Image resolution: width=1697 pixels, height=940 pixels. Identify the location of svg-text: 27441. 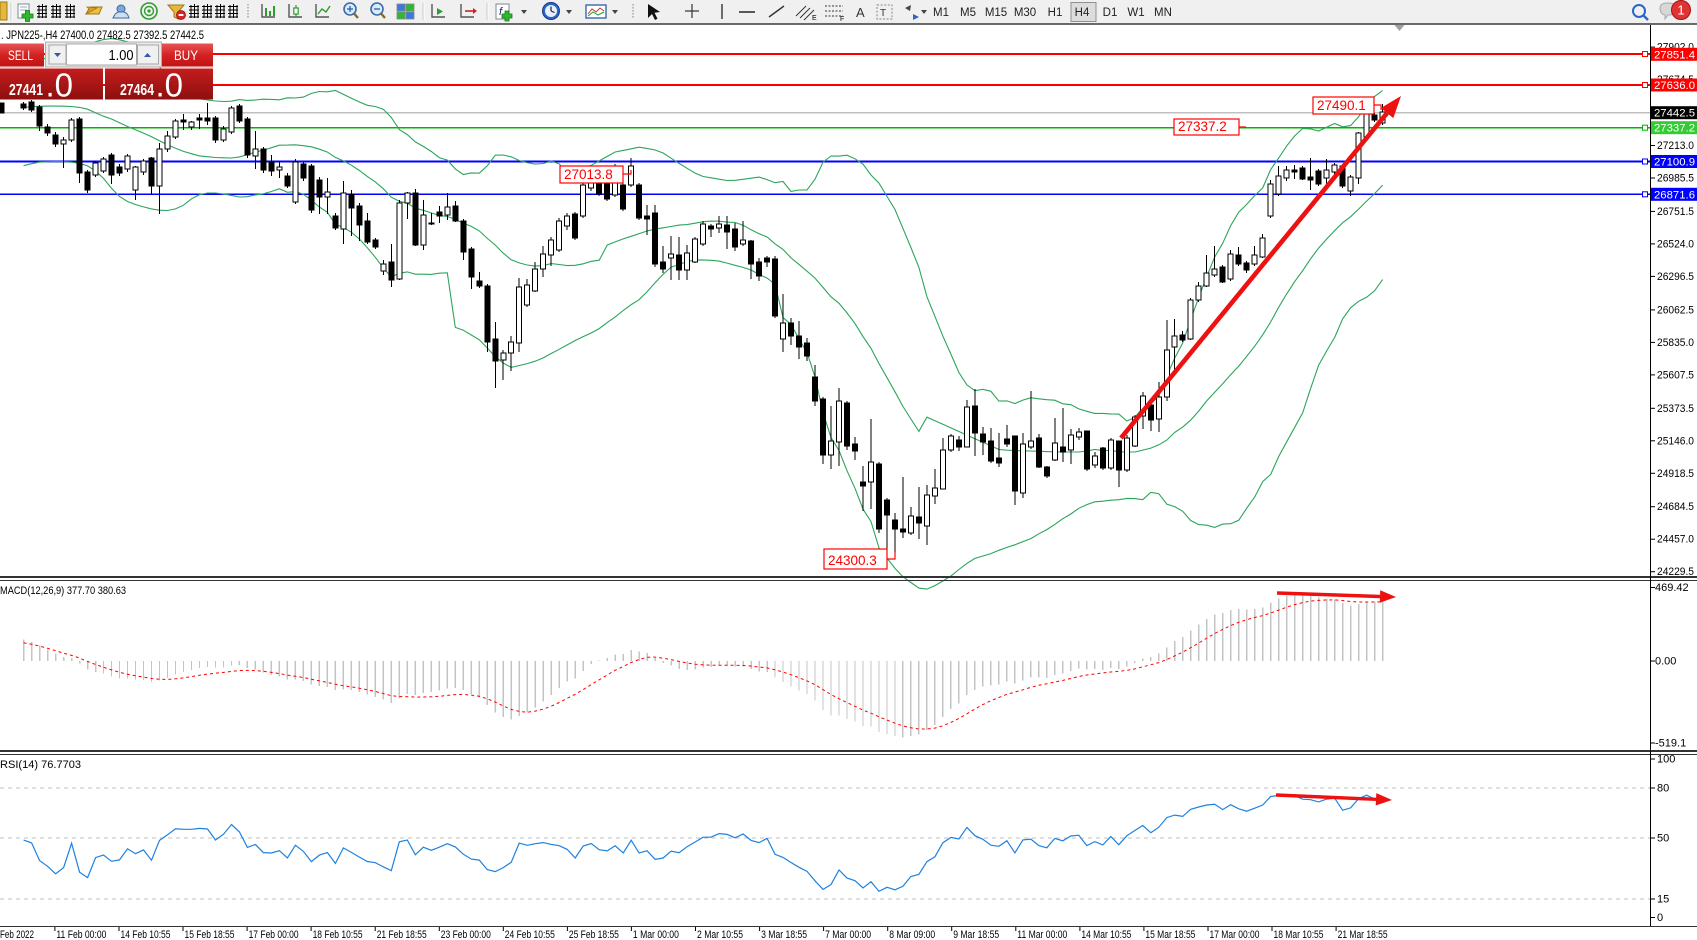
(26, 90).